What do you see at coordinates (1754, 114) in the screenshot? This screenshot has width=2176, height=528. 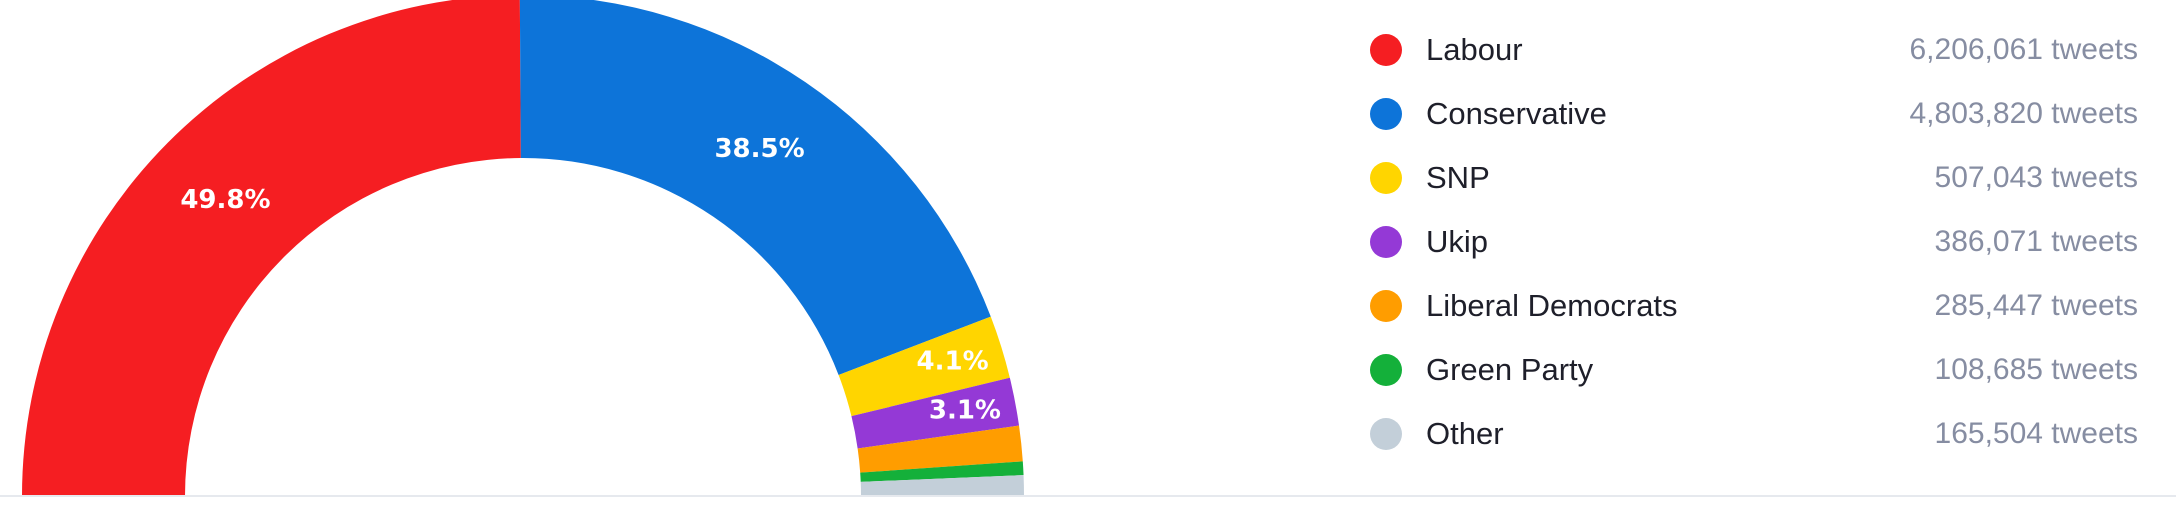 I see `legend-item-conservative: Conservative 4,803,820 tweets` at bounding box center [1754, 114].